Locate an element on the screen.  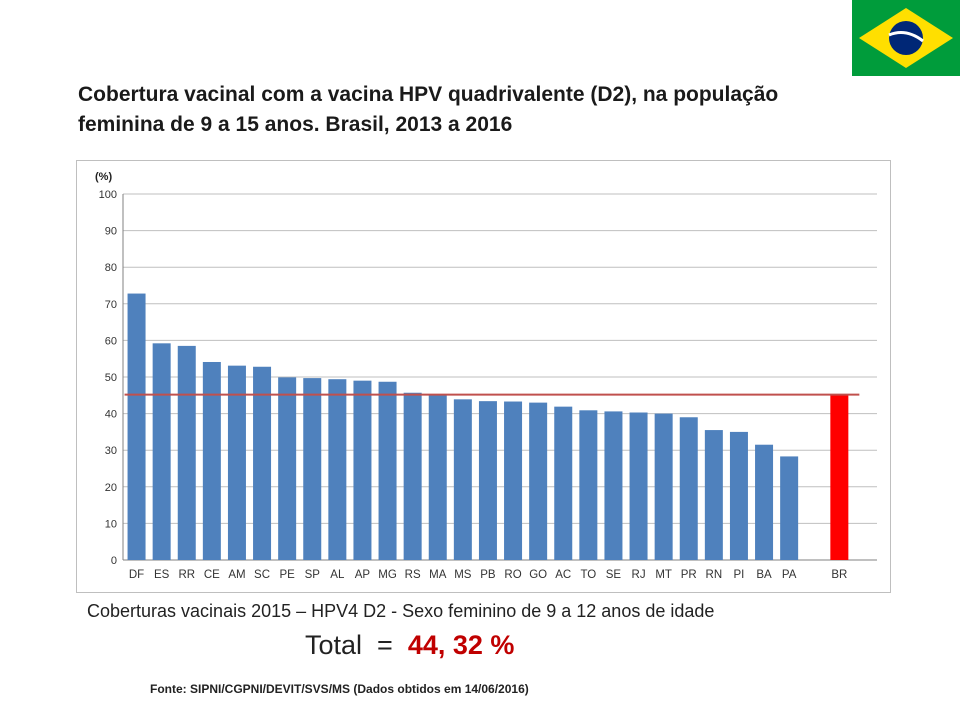
x-tick-label: RO is located at coordinates (512, 575).